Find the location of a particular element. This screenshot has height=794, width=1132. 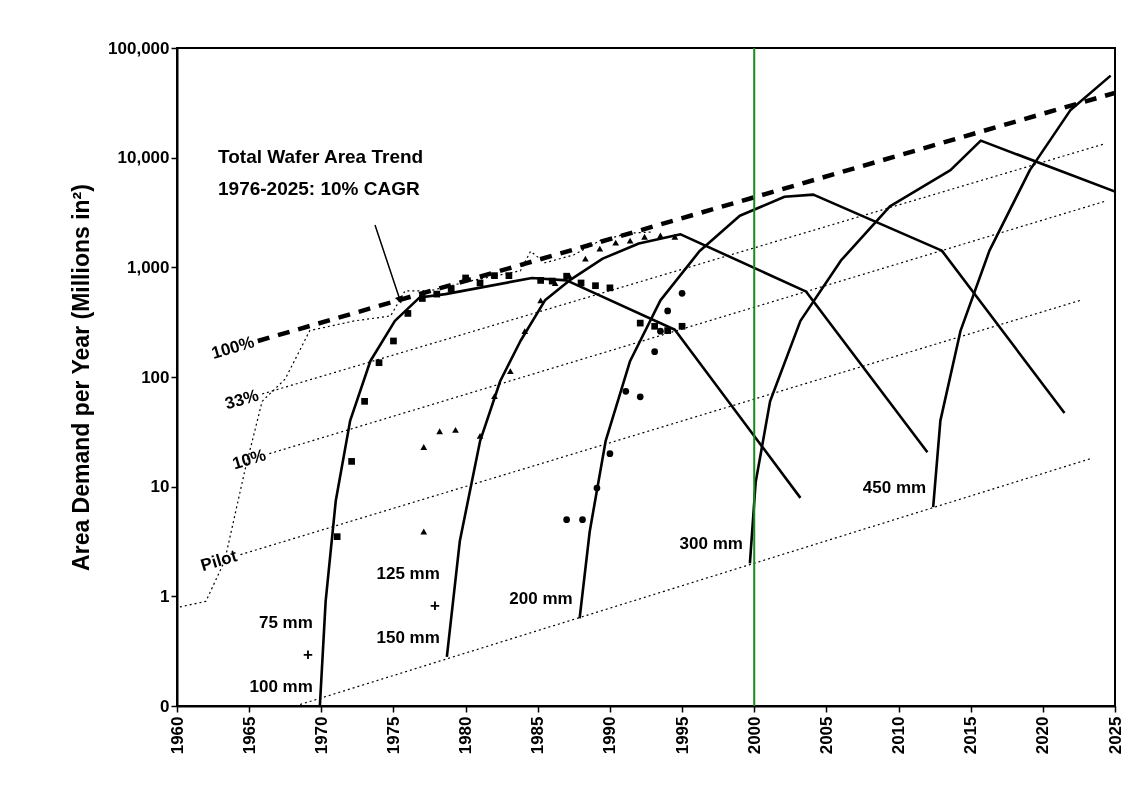

y-tick-label: 1 is located at coordinates (165, 596).